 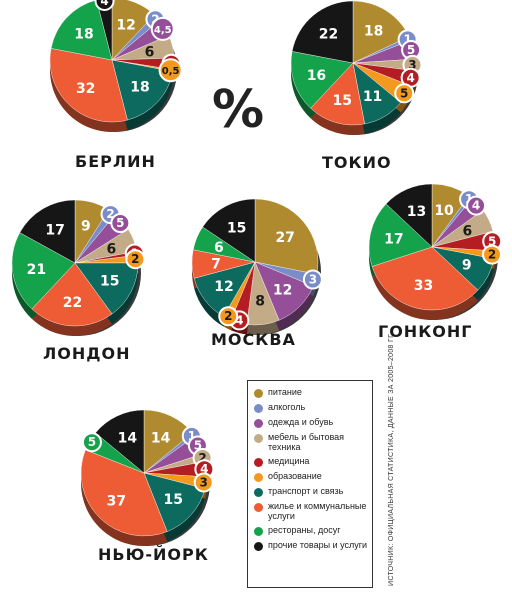 I want to click on pie-value-label: 4,5, so click(x=163, y=30).